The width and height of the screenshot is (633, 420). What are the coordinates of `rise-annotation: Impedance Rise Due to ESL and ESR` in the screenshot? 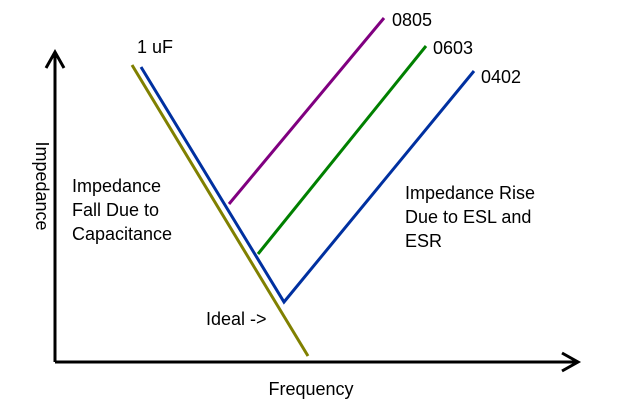 It's located at (470, 217).